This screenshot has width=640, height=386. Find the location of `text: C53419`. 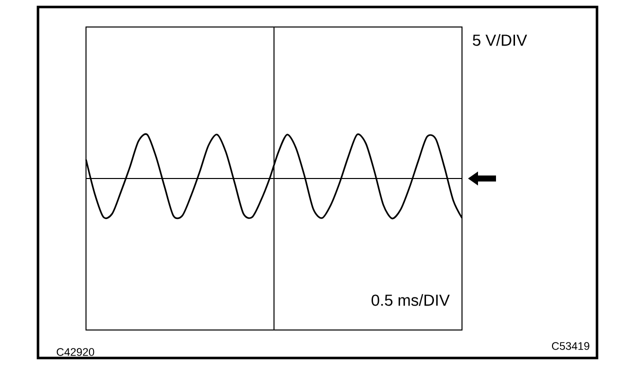

text: C53419 is located at coordinates (571, 346).